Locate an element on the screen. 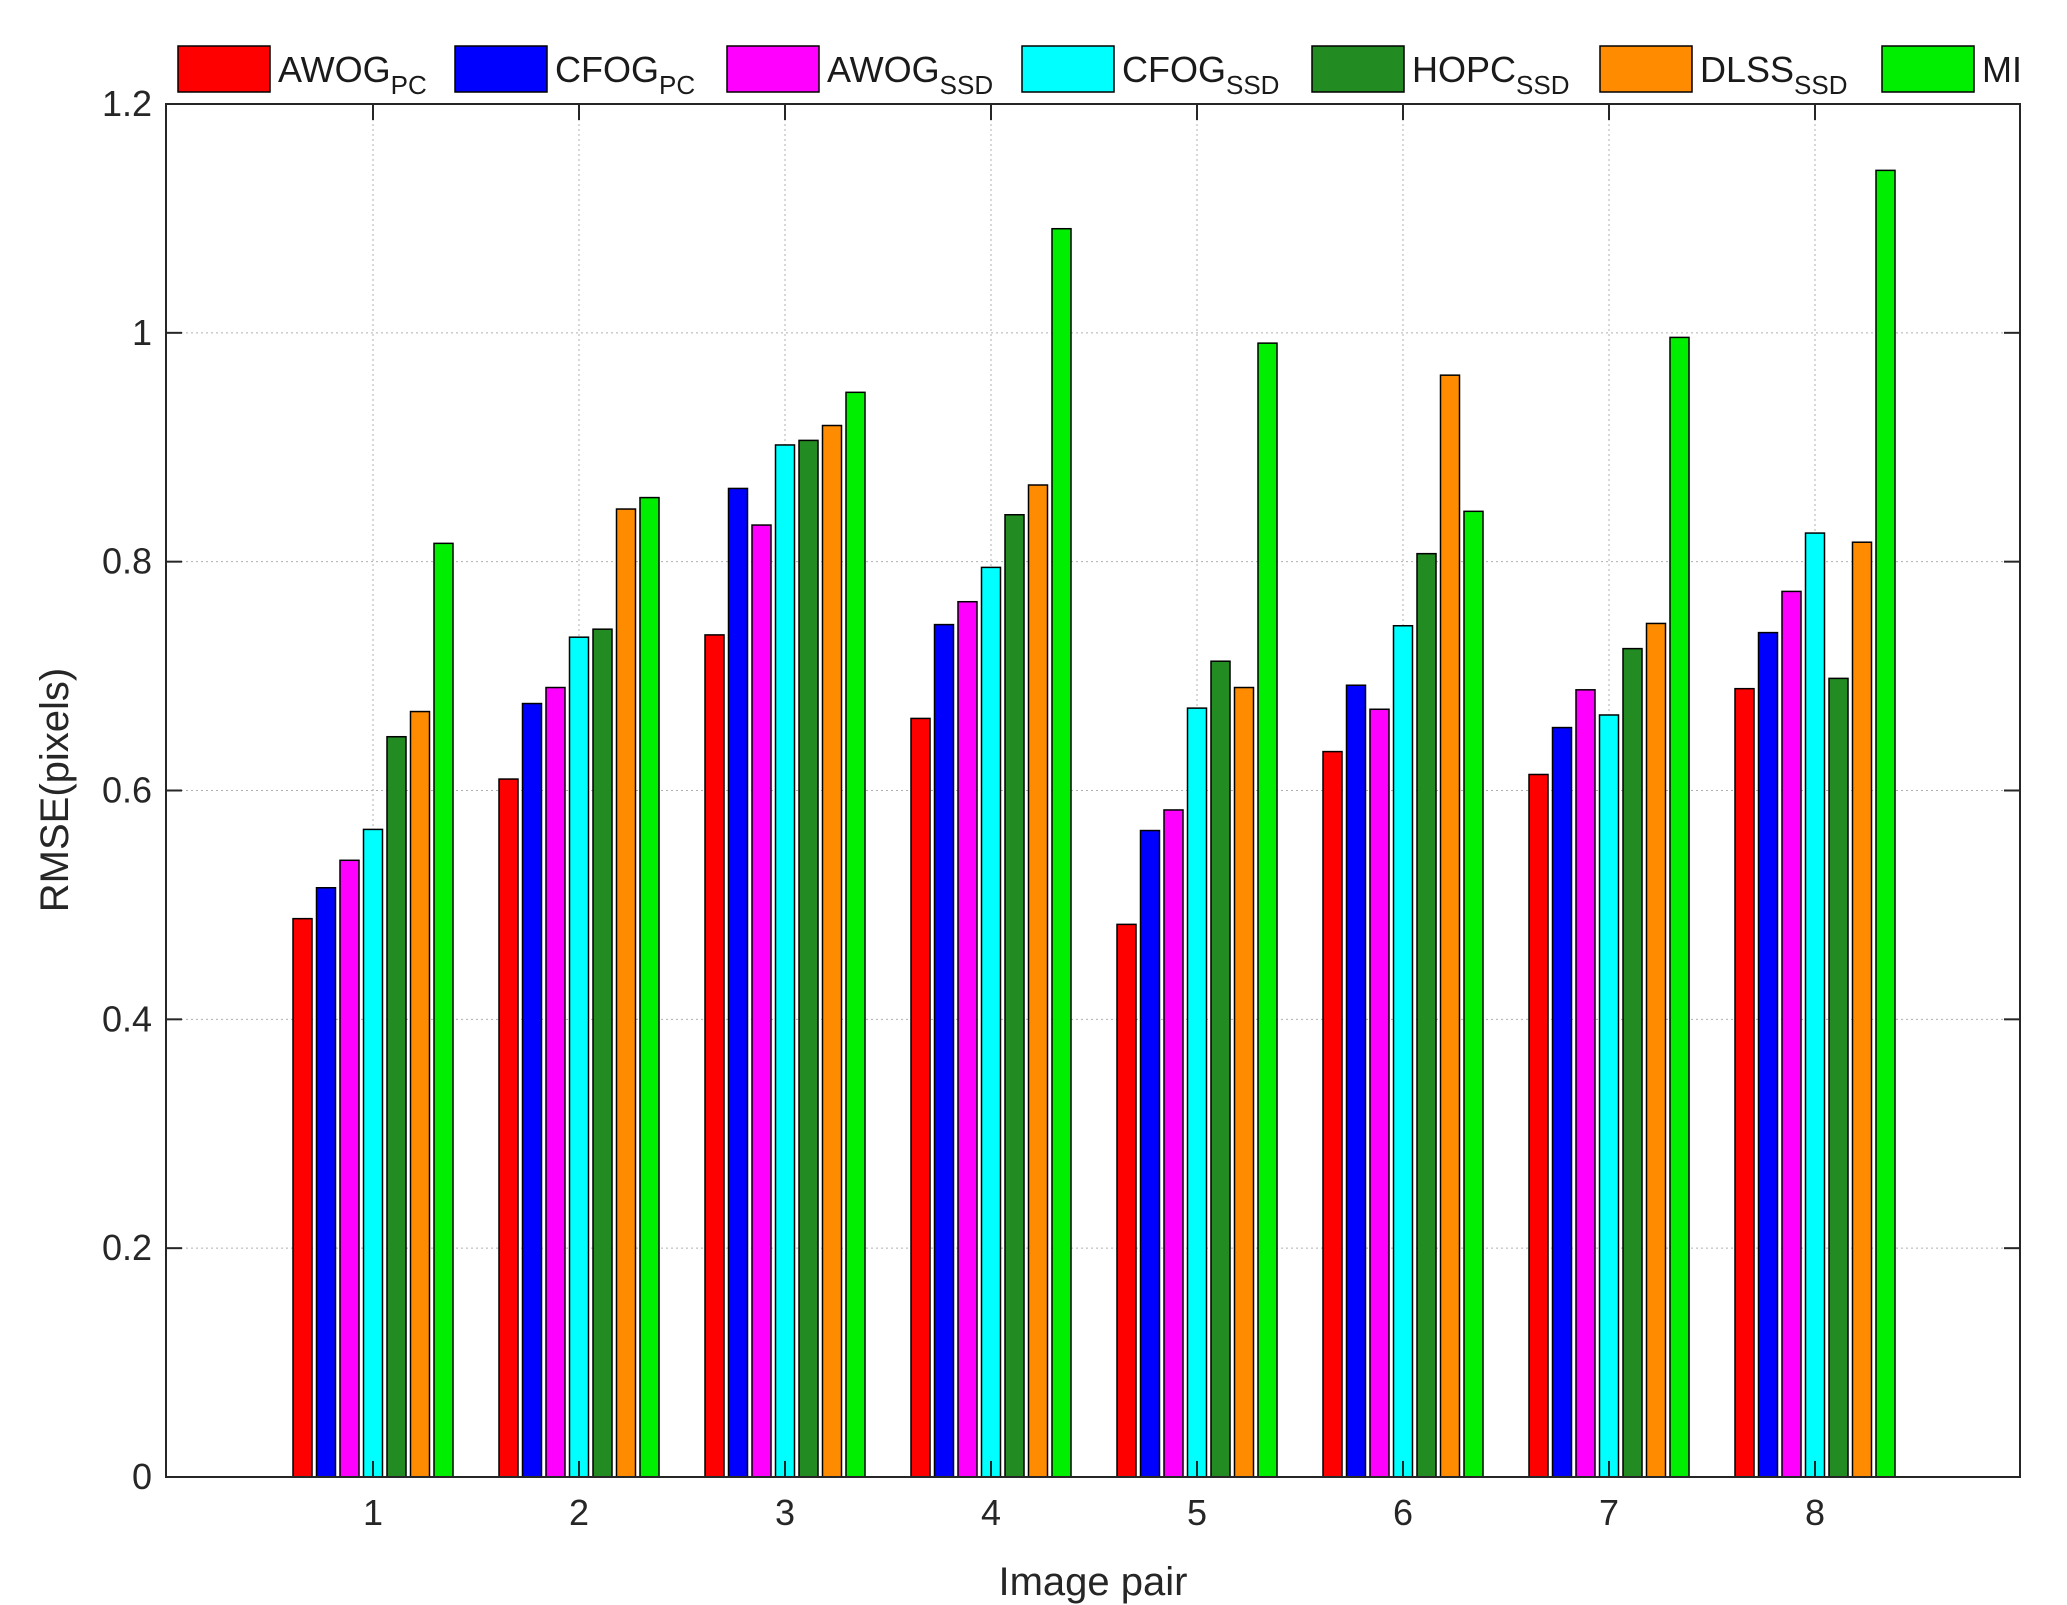 The image size is (2067, 1605). legend-label: DLSSSSD is located at coordinates (1774, 74).